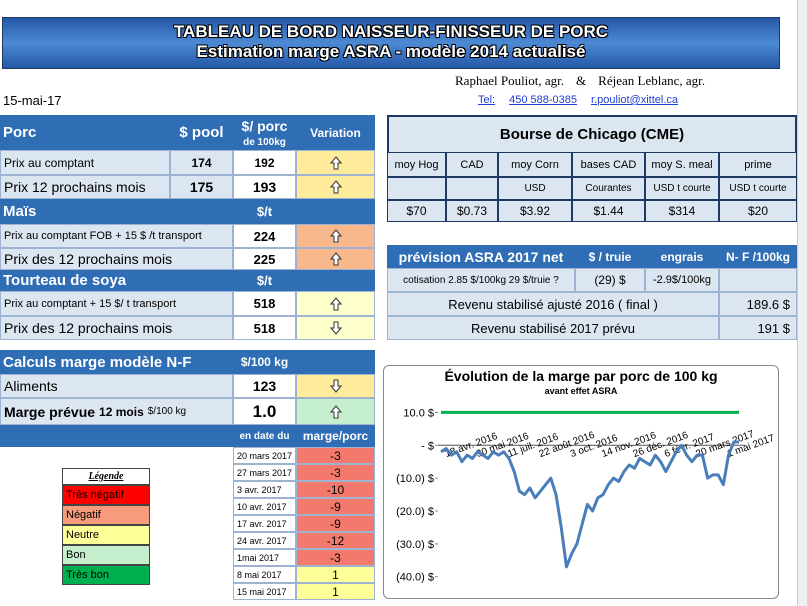 The height and width of the screenshot is (606, 807). What do you see at coordinates (535, 188) in the screenshot?
I see `cme-unit: USD` at bounding box center [535, 188].